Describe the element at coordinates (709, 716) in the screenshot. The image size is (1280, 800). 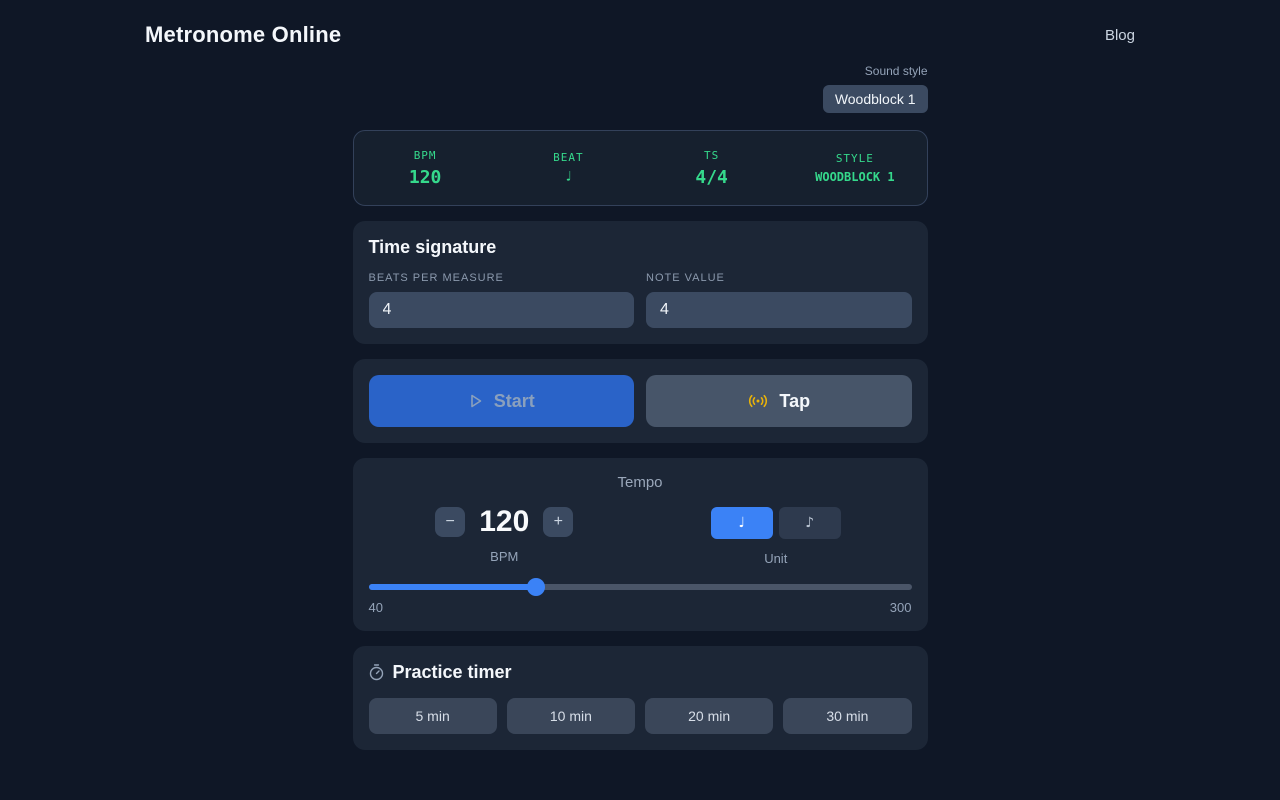
I see `preset-20min-button: 20 min` at that location.